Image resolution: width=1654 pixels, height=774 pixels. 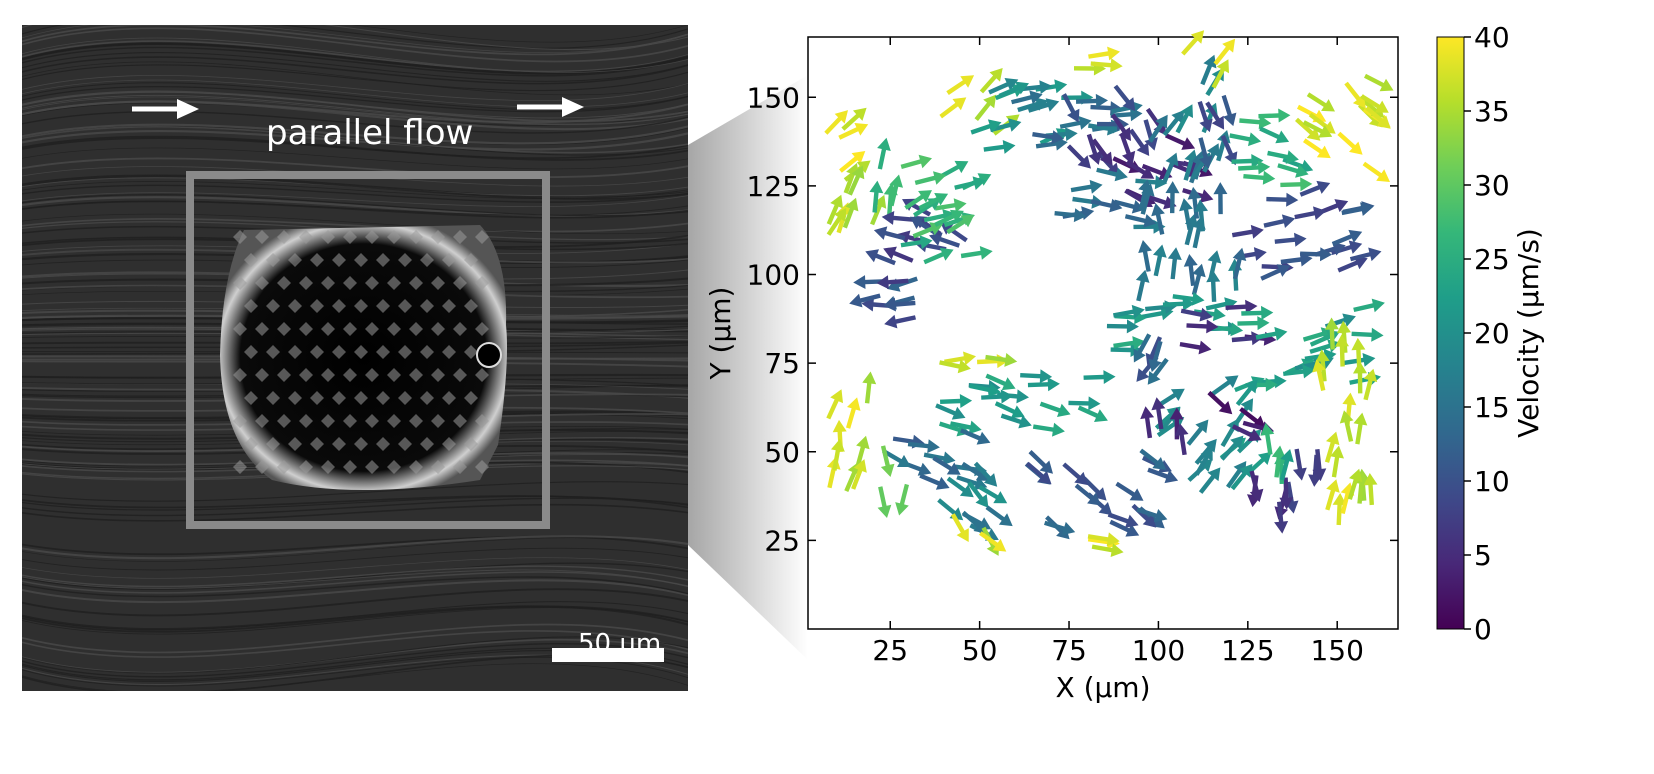 I want to click on defect-spot, so click(x=489, y=355).